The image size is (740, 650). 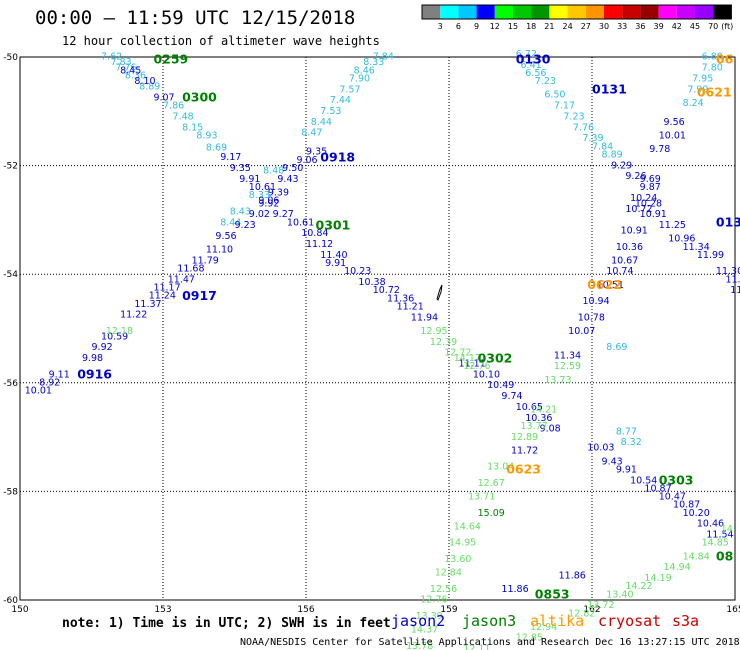 I want to click on x-tick-label: 165, so click(x=733, y=610).